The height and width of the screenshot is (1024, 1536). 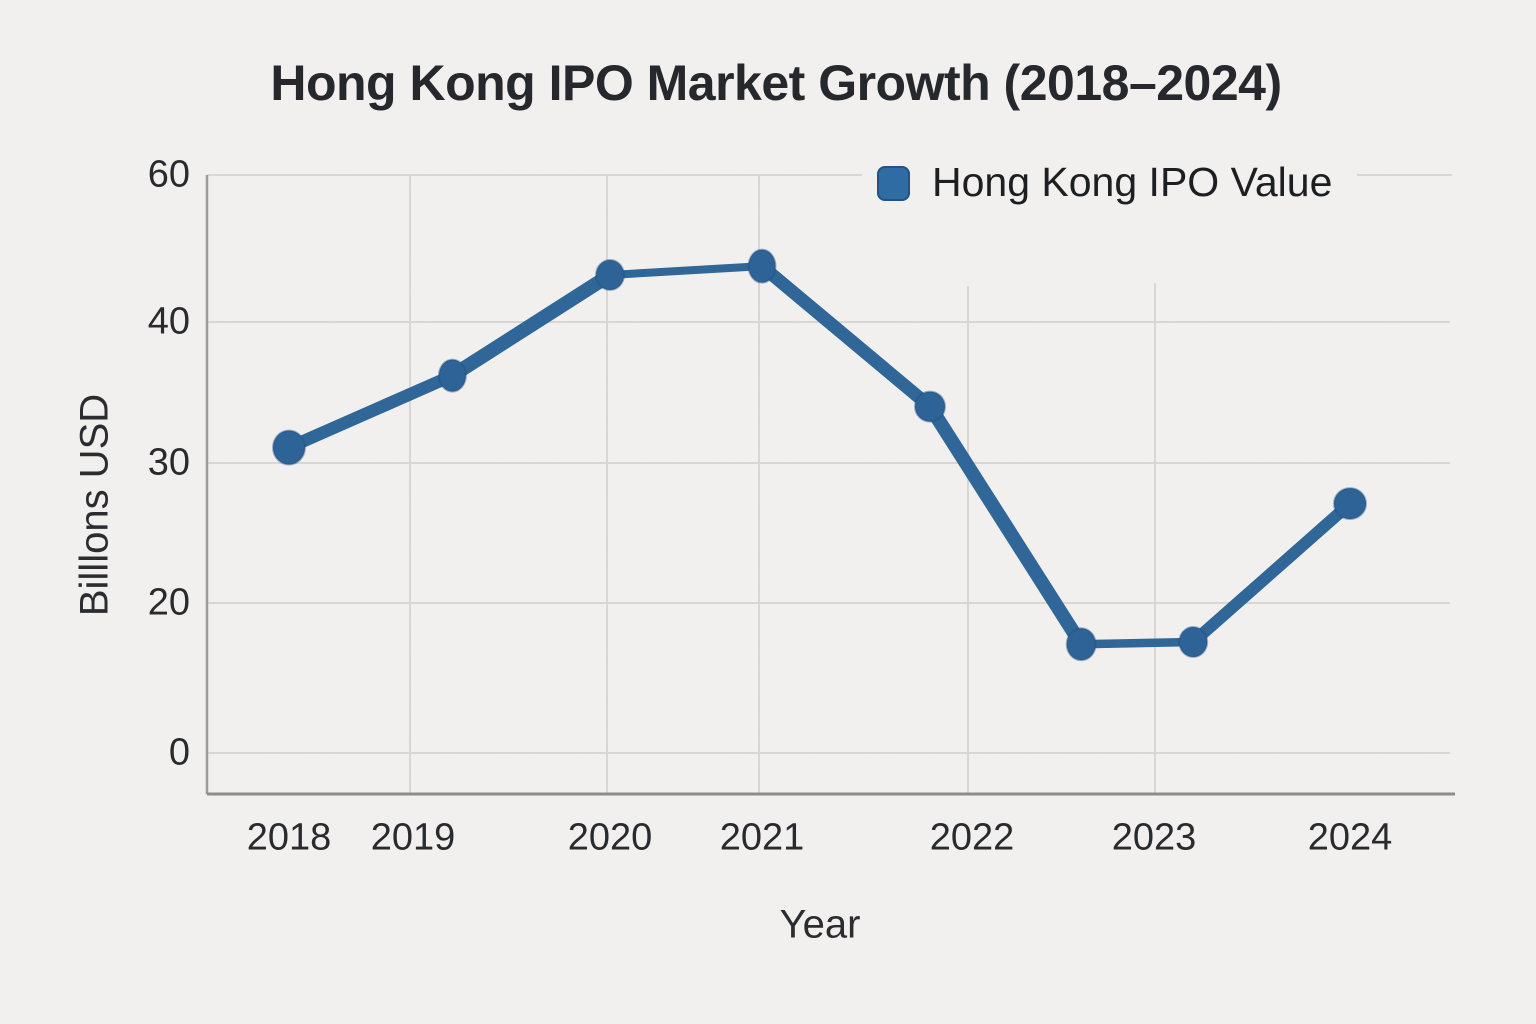 What do you see at coordinates (168, 174) in the screenshot?
I see `y-tick-label: 60` at bounding box center [168, 174].